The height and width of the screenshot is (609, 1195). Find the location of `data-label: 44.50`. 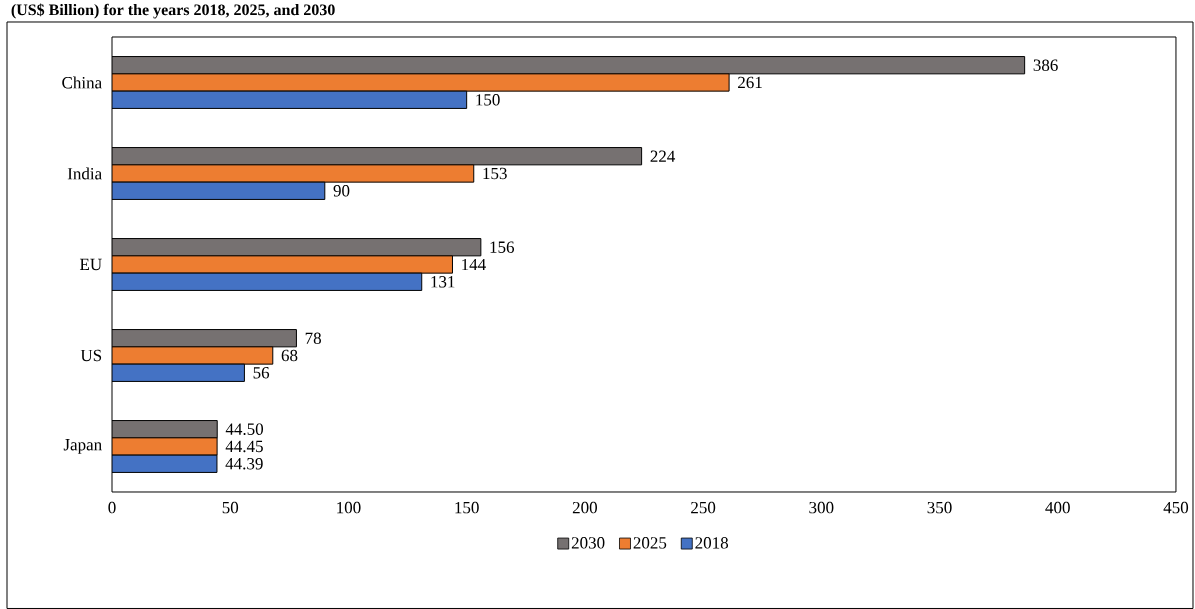

data-label: 44.50 is located at coordinates (244, 429).